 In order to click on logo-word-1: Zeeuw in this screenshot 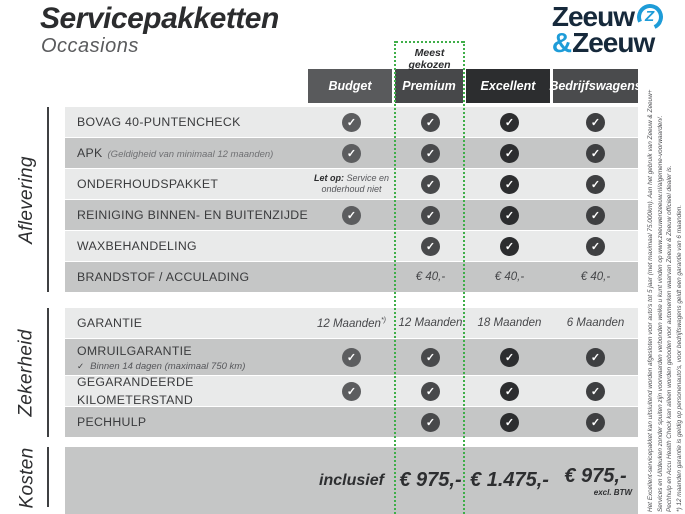, I will do `click(593, 17)`.